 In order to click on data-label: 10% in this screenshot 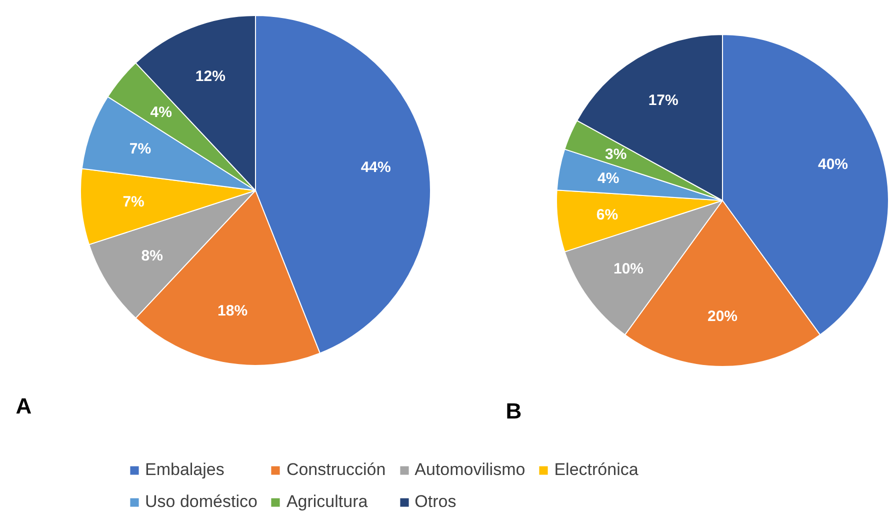, I will do `click(628, 269)`.